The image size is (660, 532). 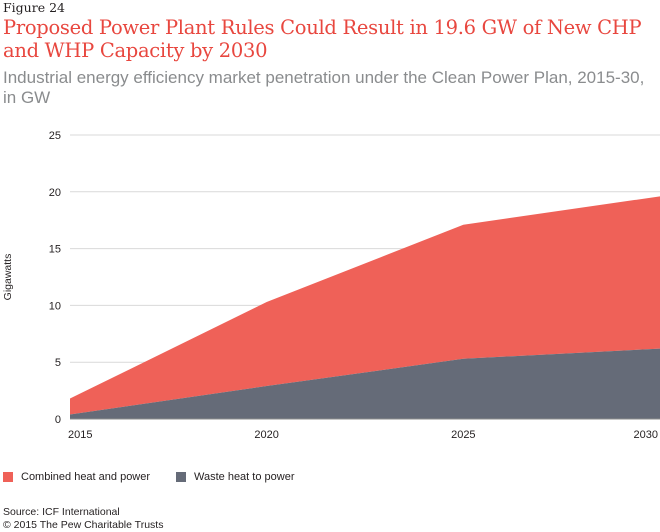 What do you see at coordinates (86, 477) in the screenshot?
I see `legend-label-chp: Combined heat and power` at bounding box center [86, 477].